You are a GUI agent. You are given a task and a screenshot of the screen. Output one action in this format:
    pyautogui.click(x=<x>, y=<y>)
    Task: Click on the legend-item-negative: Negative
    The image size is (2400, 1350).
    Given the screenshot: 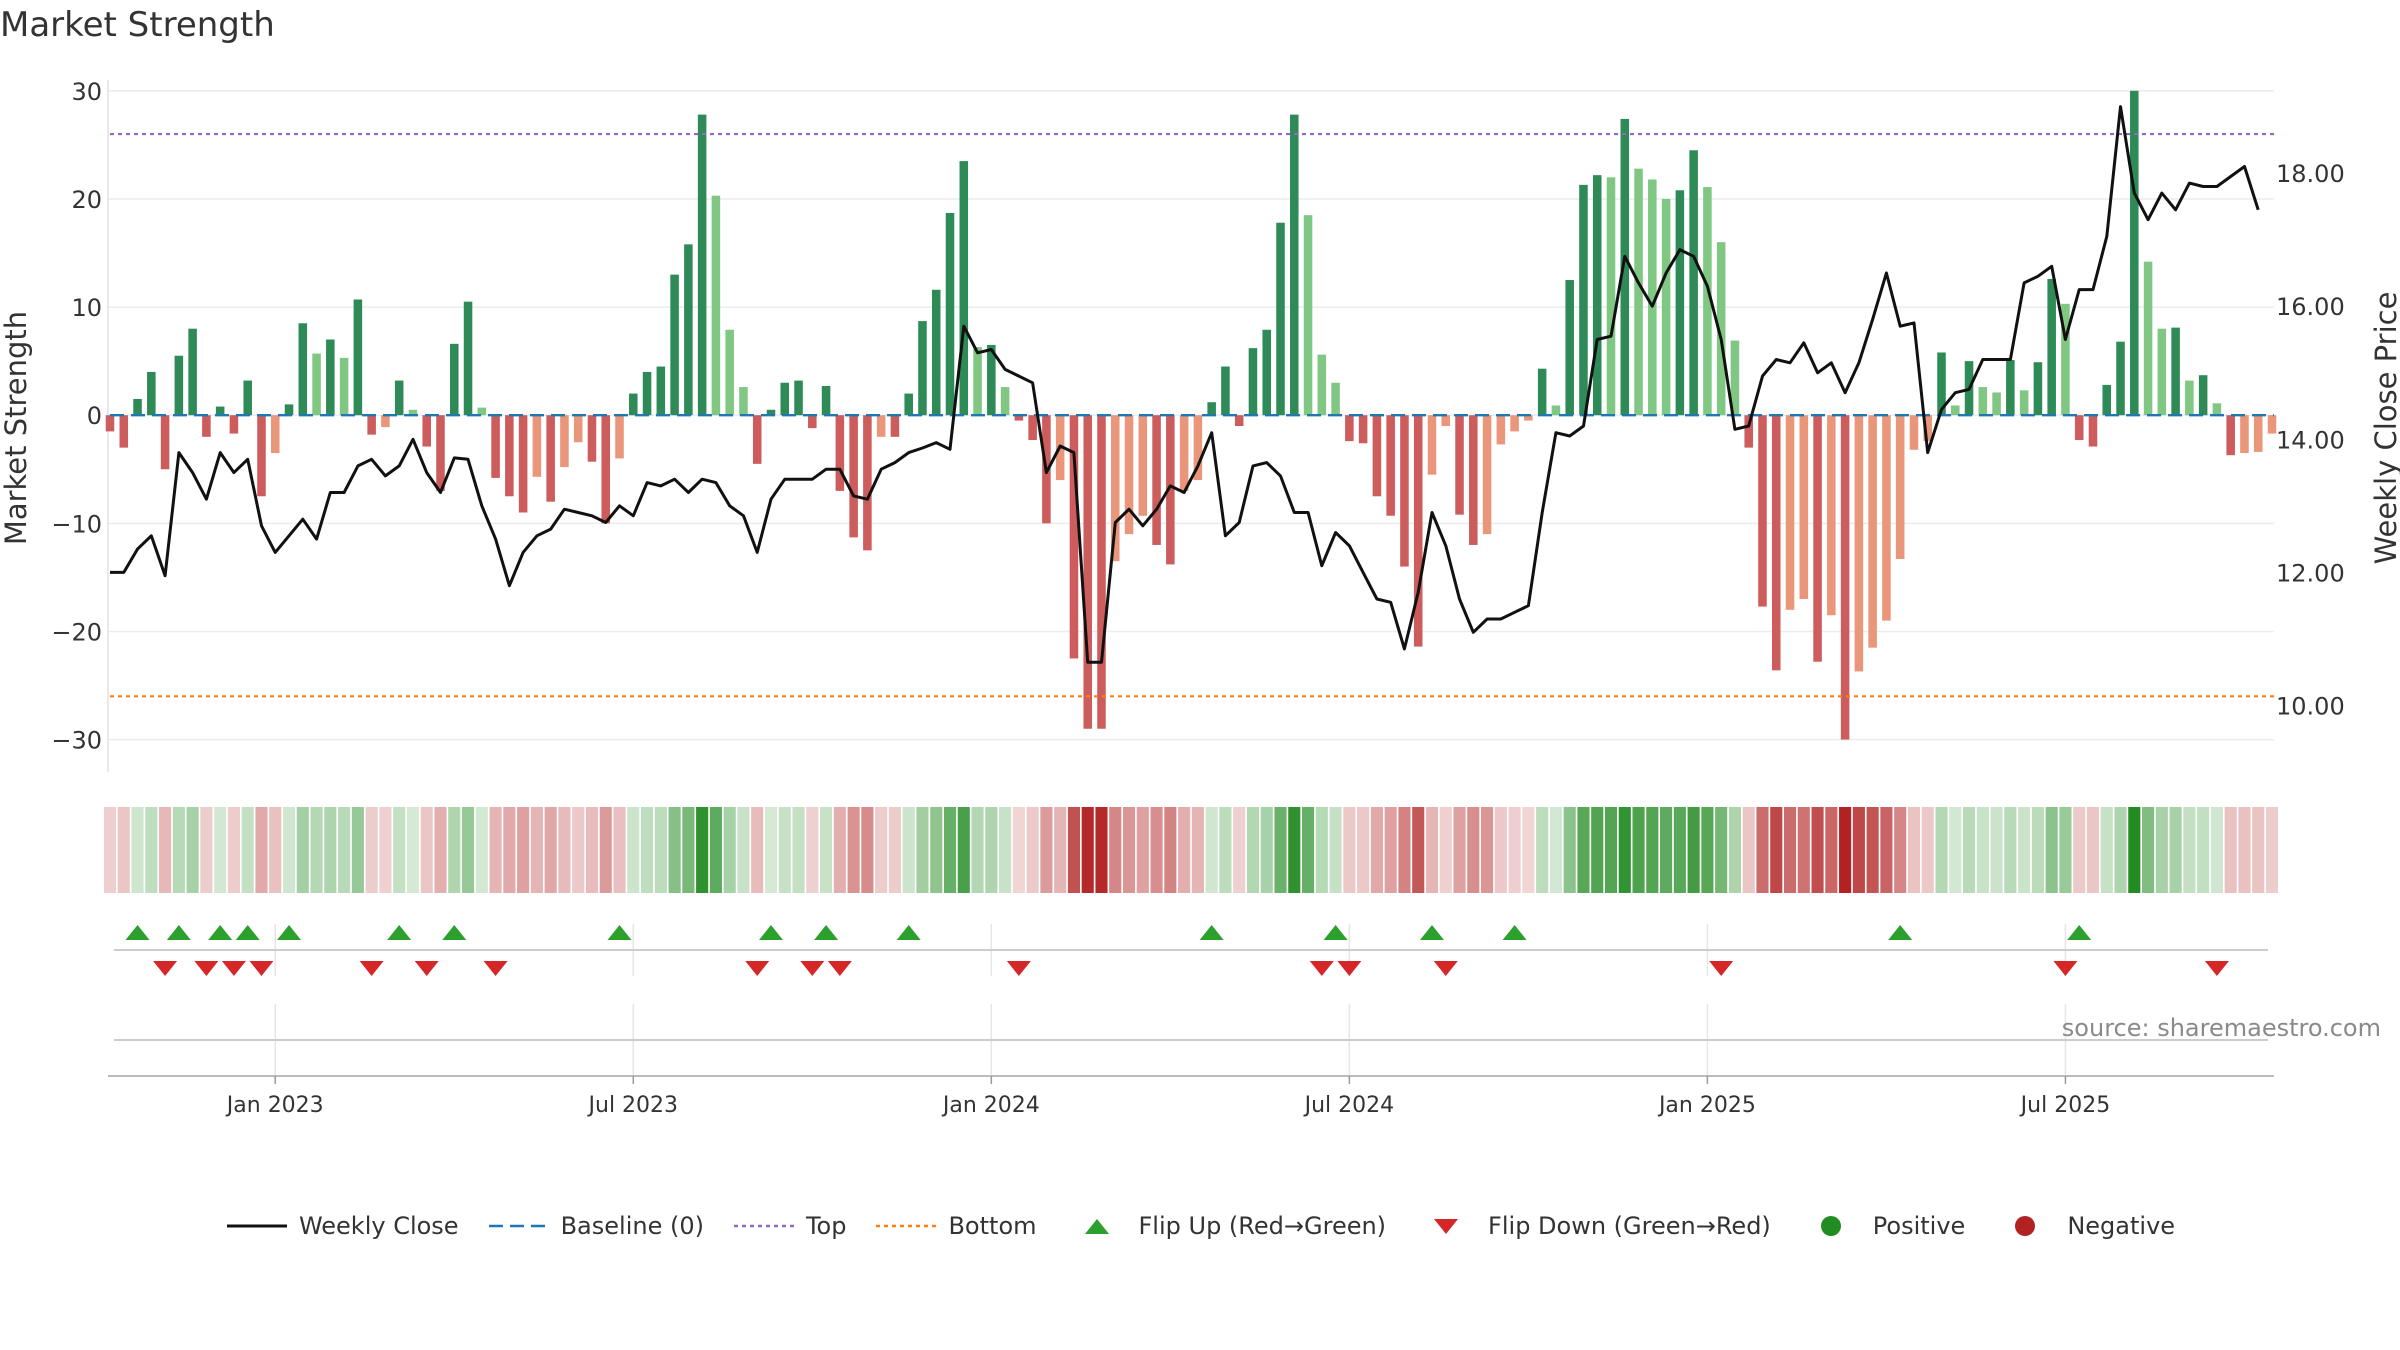 What is the action you would take?
    pyautogui.click(x=2084, y=1226)
    